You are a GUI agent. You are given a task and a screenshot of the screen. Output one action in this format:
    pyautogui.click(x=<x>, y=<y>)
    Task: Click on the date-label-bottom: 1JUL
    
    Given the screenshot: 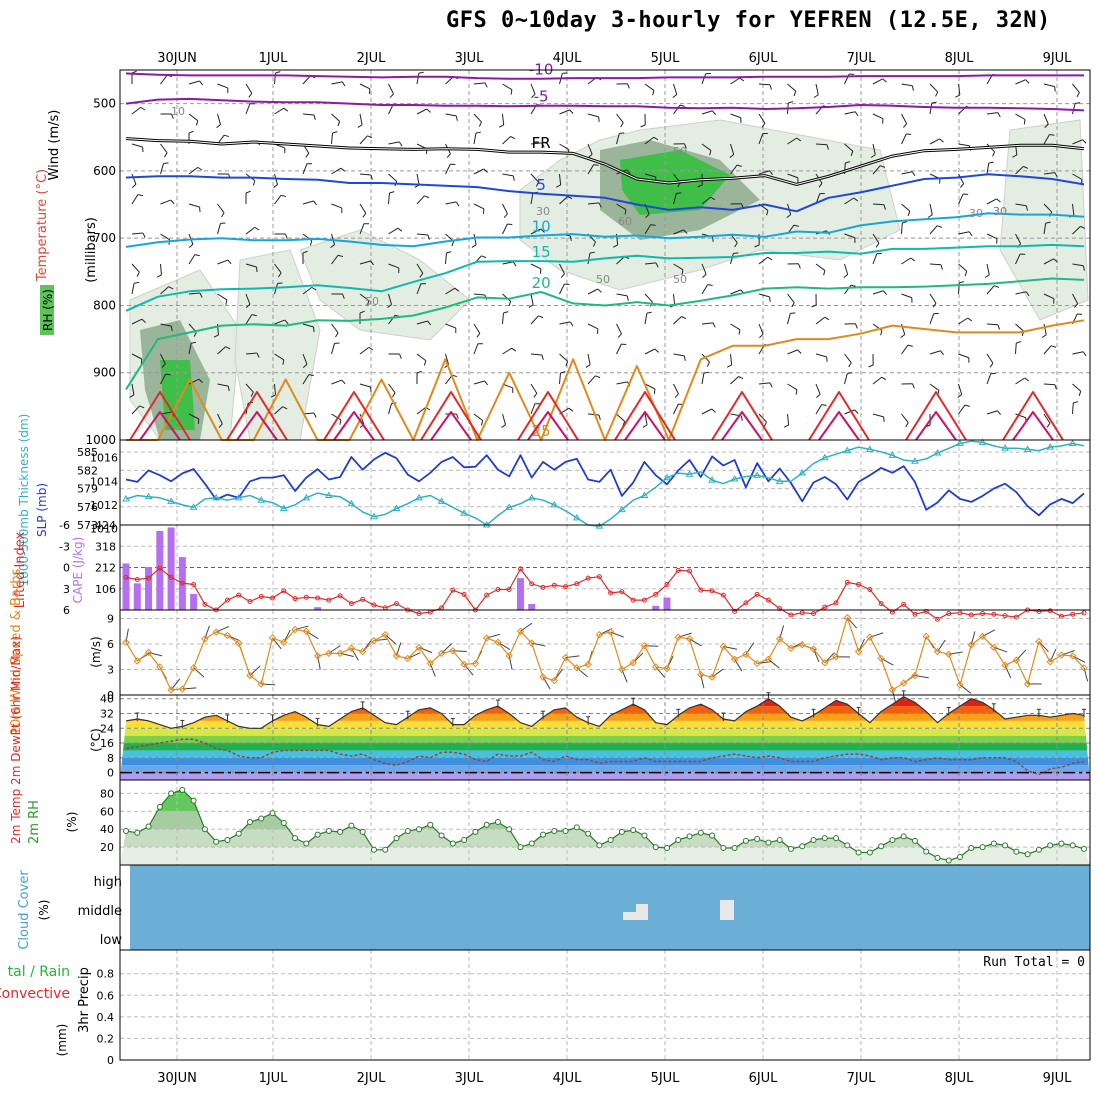 What is the action you would take?
    pyautogui.click(x=274, y=1078)
    